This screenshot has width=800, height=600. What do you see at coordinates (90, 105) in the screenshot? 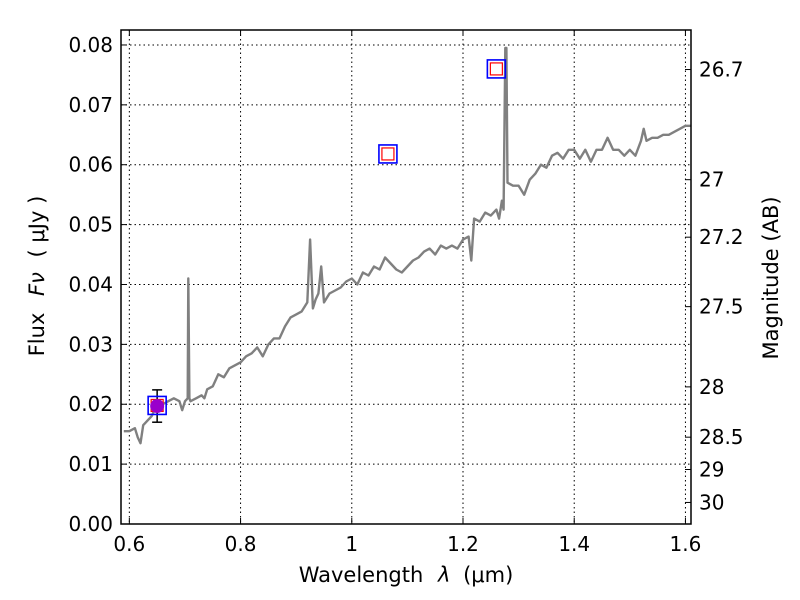
I see `y-tick-label: 0.07` at bounding box center [90, 105].